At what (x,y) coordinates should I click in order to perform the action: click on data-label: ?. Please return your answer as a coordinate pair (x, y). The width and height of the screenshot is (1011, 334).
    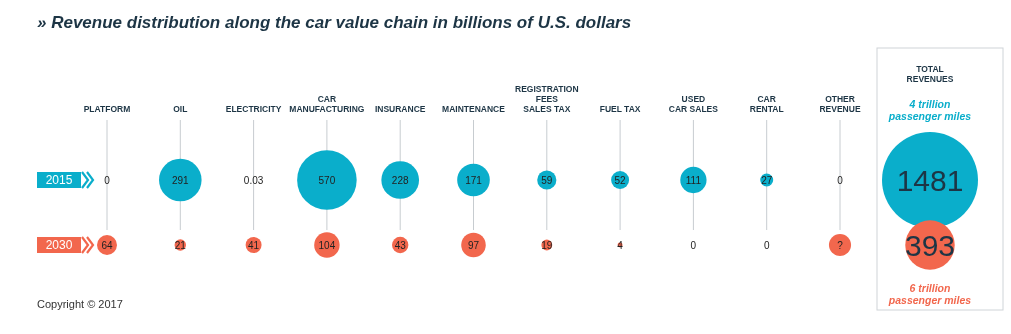
    Looking at the image, I should click on (840, 245).